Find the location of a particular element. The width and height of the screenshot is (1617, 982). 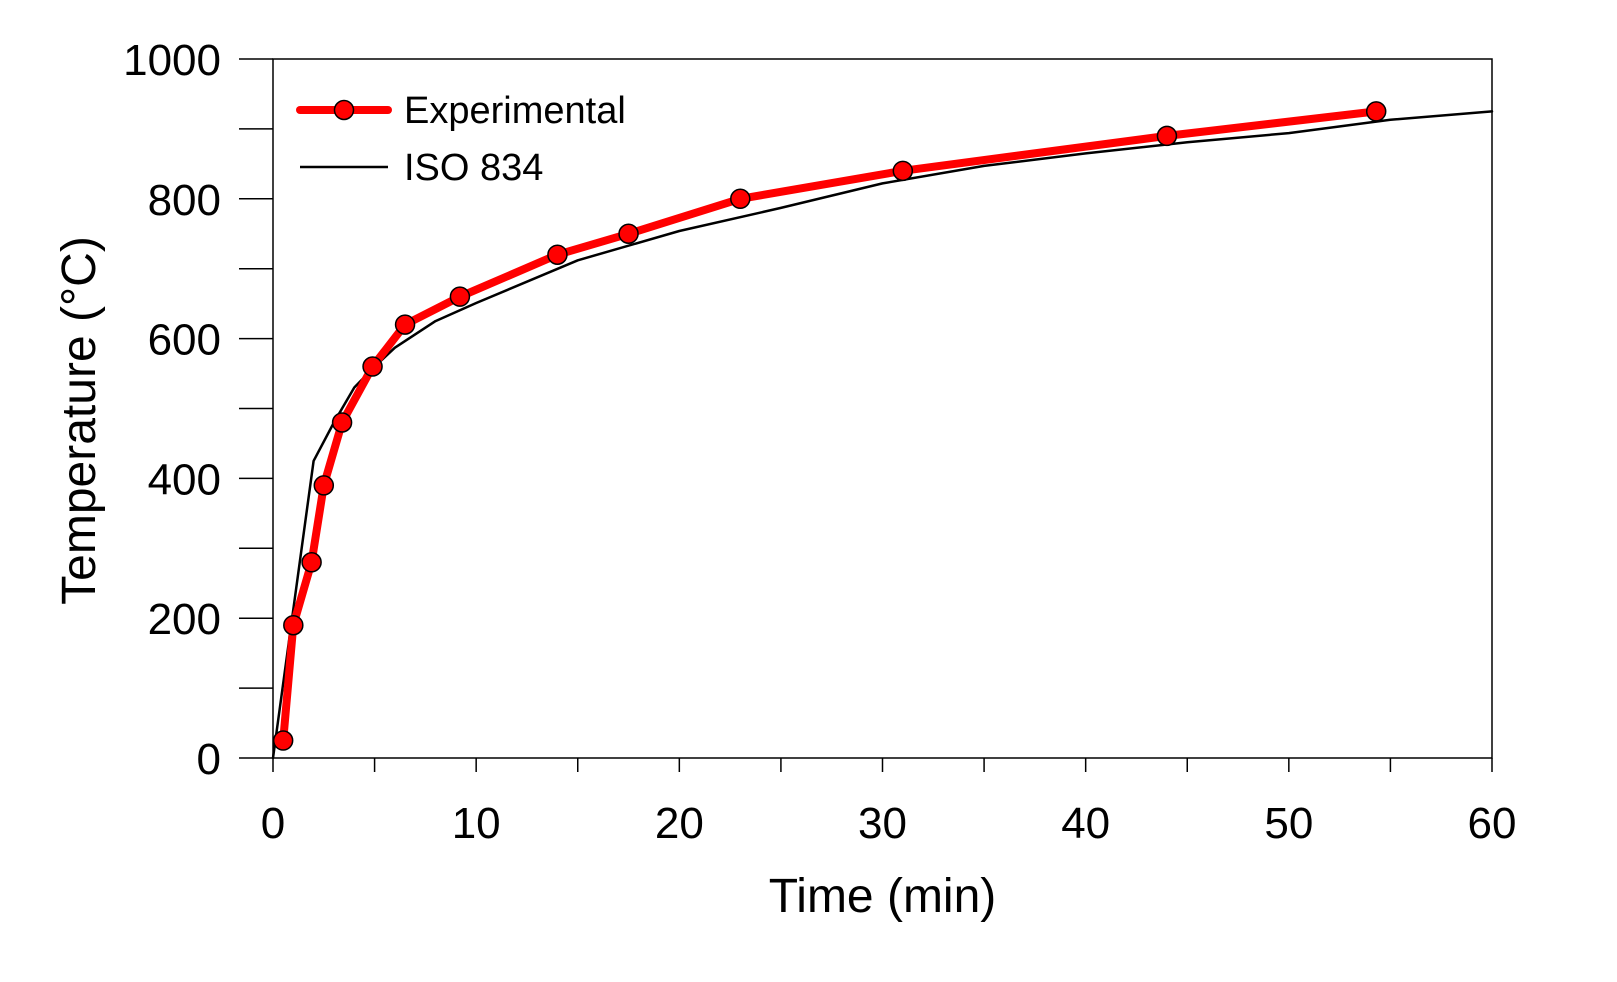

y-tick-label: 600 is located at coordinates (184, 340).